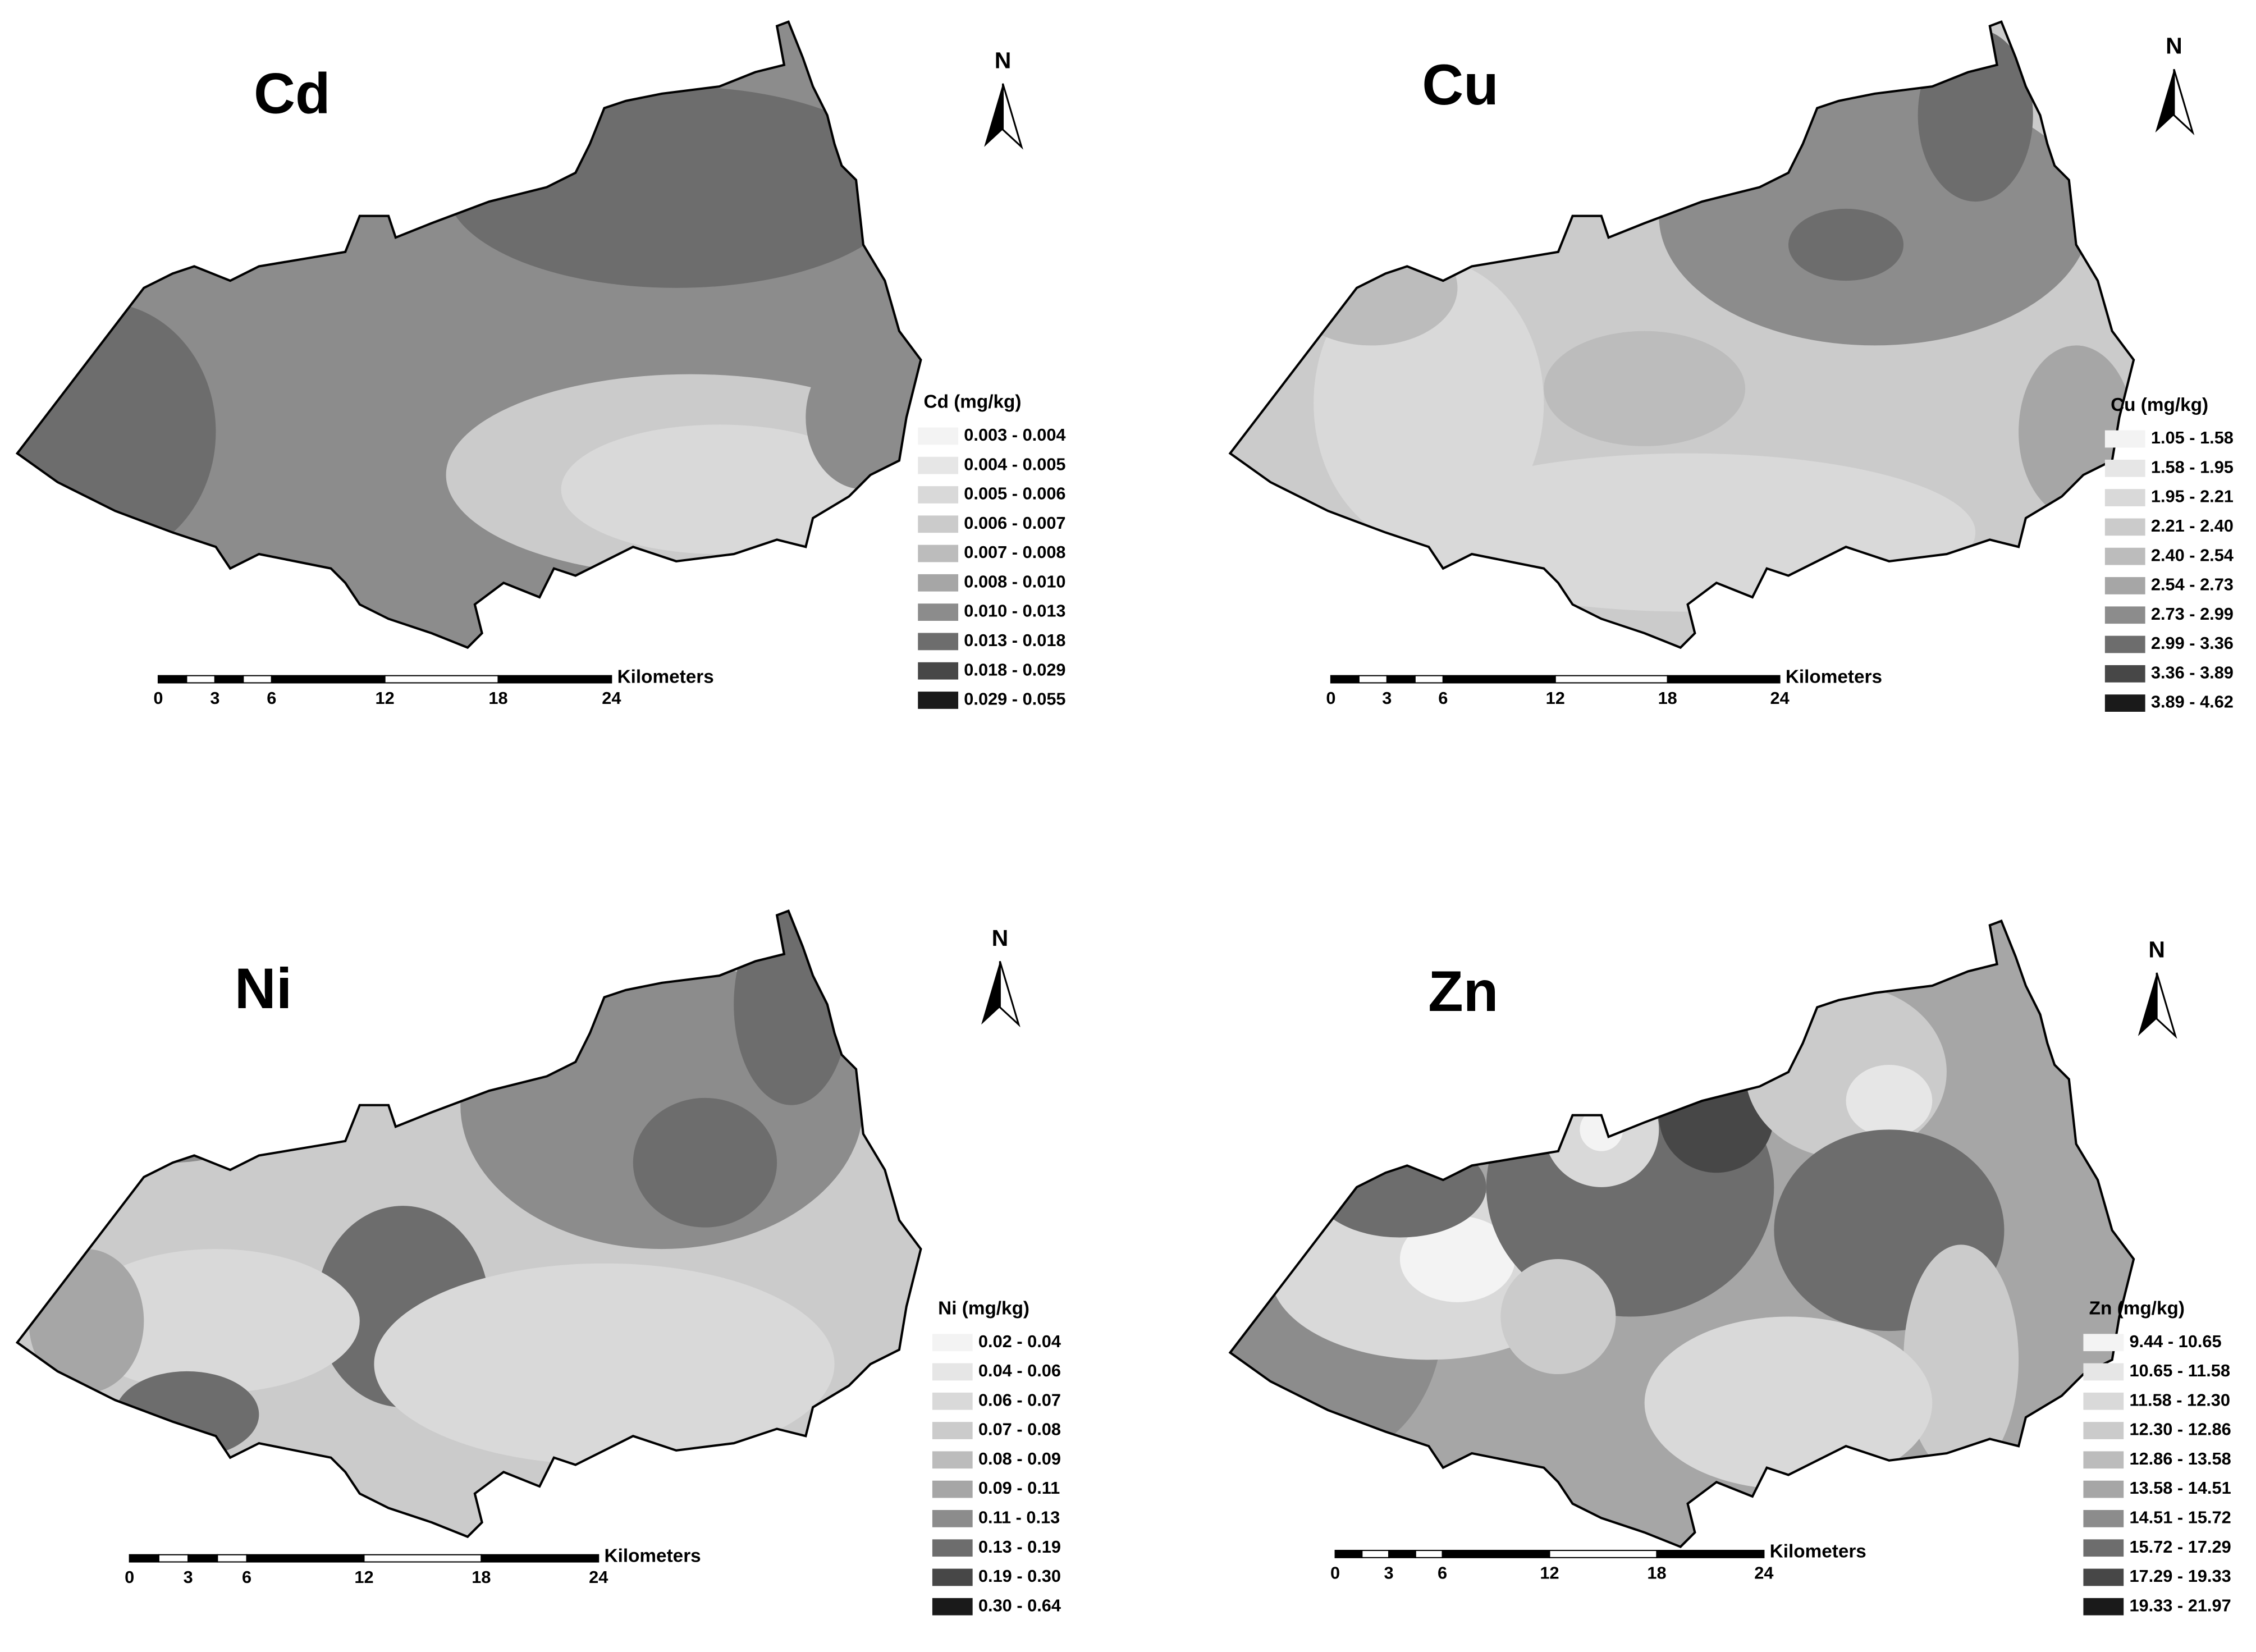 This screenshot has width=2256, height=1652. Describe the element at coordinates (2192, 584) in the screenshot. I see `legend-label: 2.54 - 2.73` at that location.